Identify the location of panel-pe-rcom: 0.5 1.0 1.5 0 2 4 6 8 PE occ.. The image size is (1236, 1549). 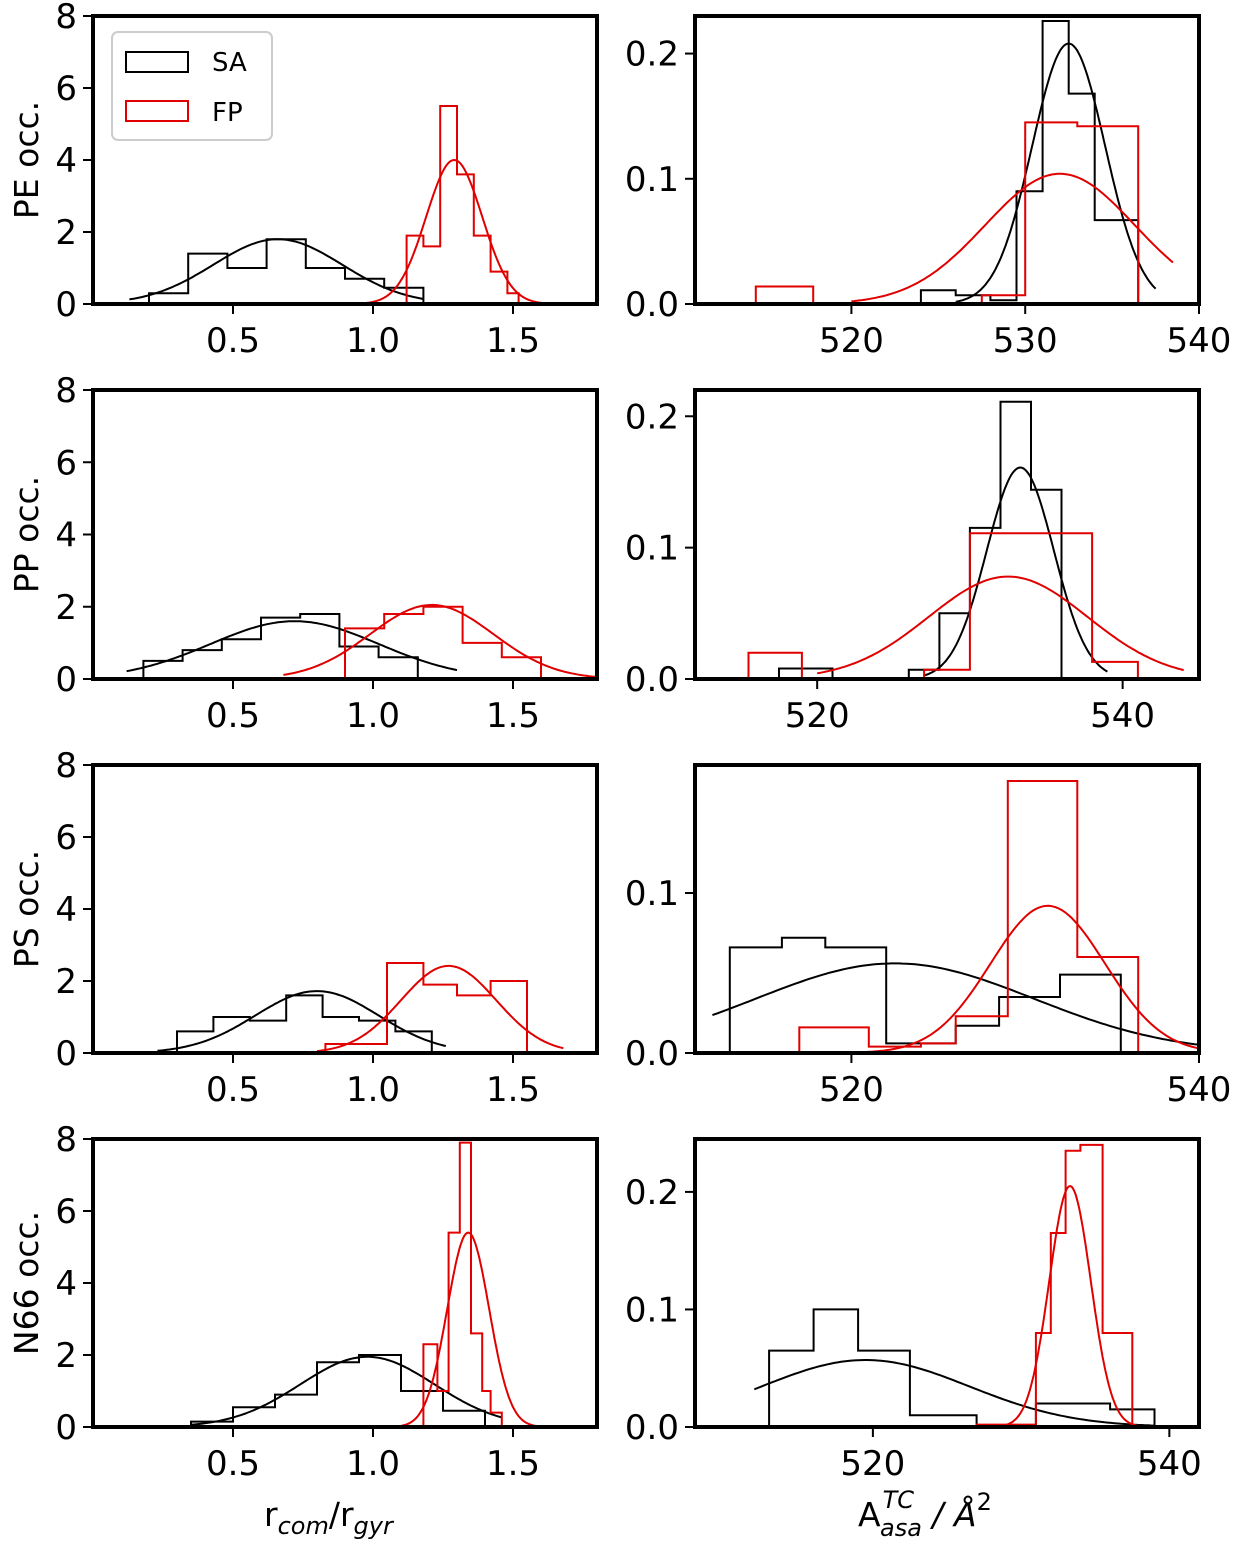
(303, 180).